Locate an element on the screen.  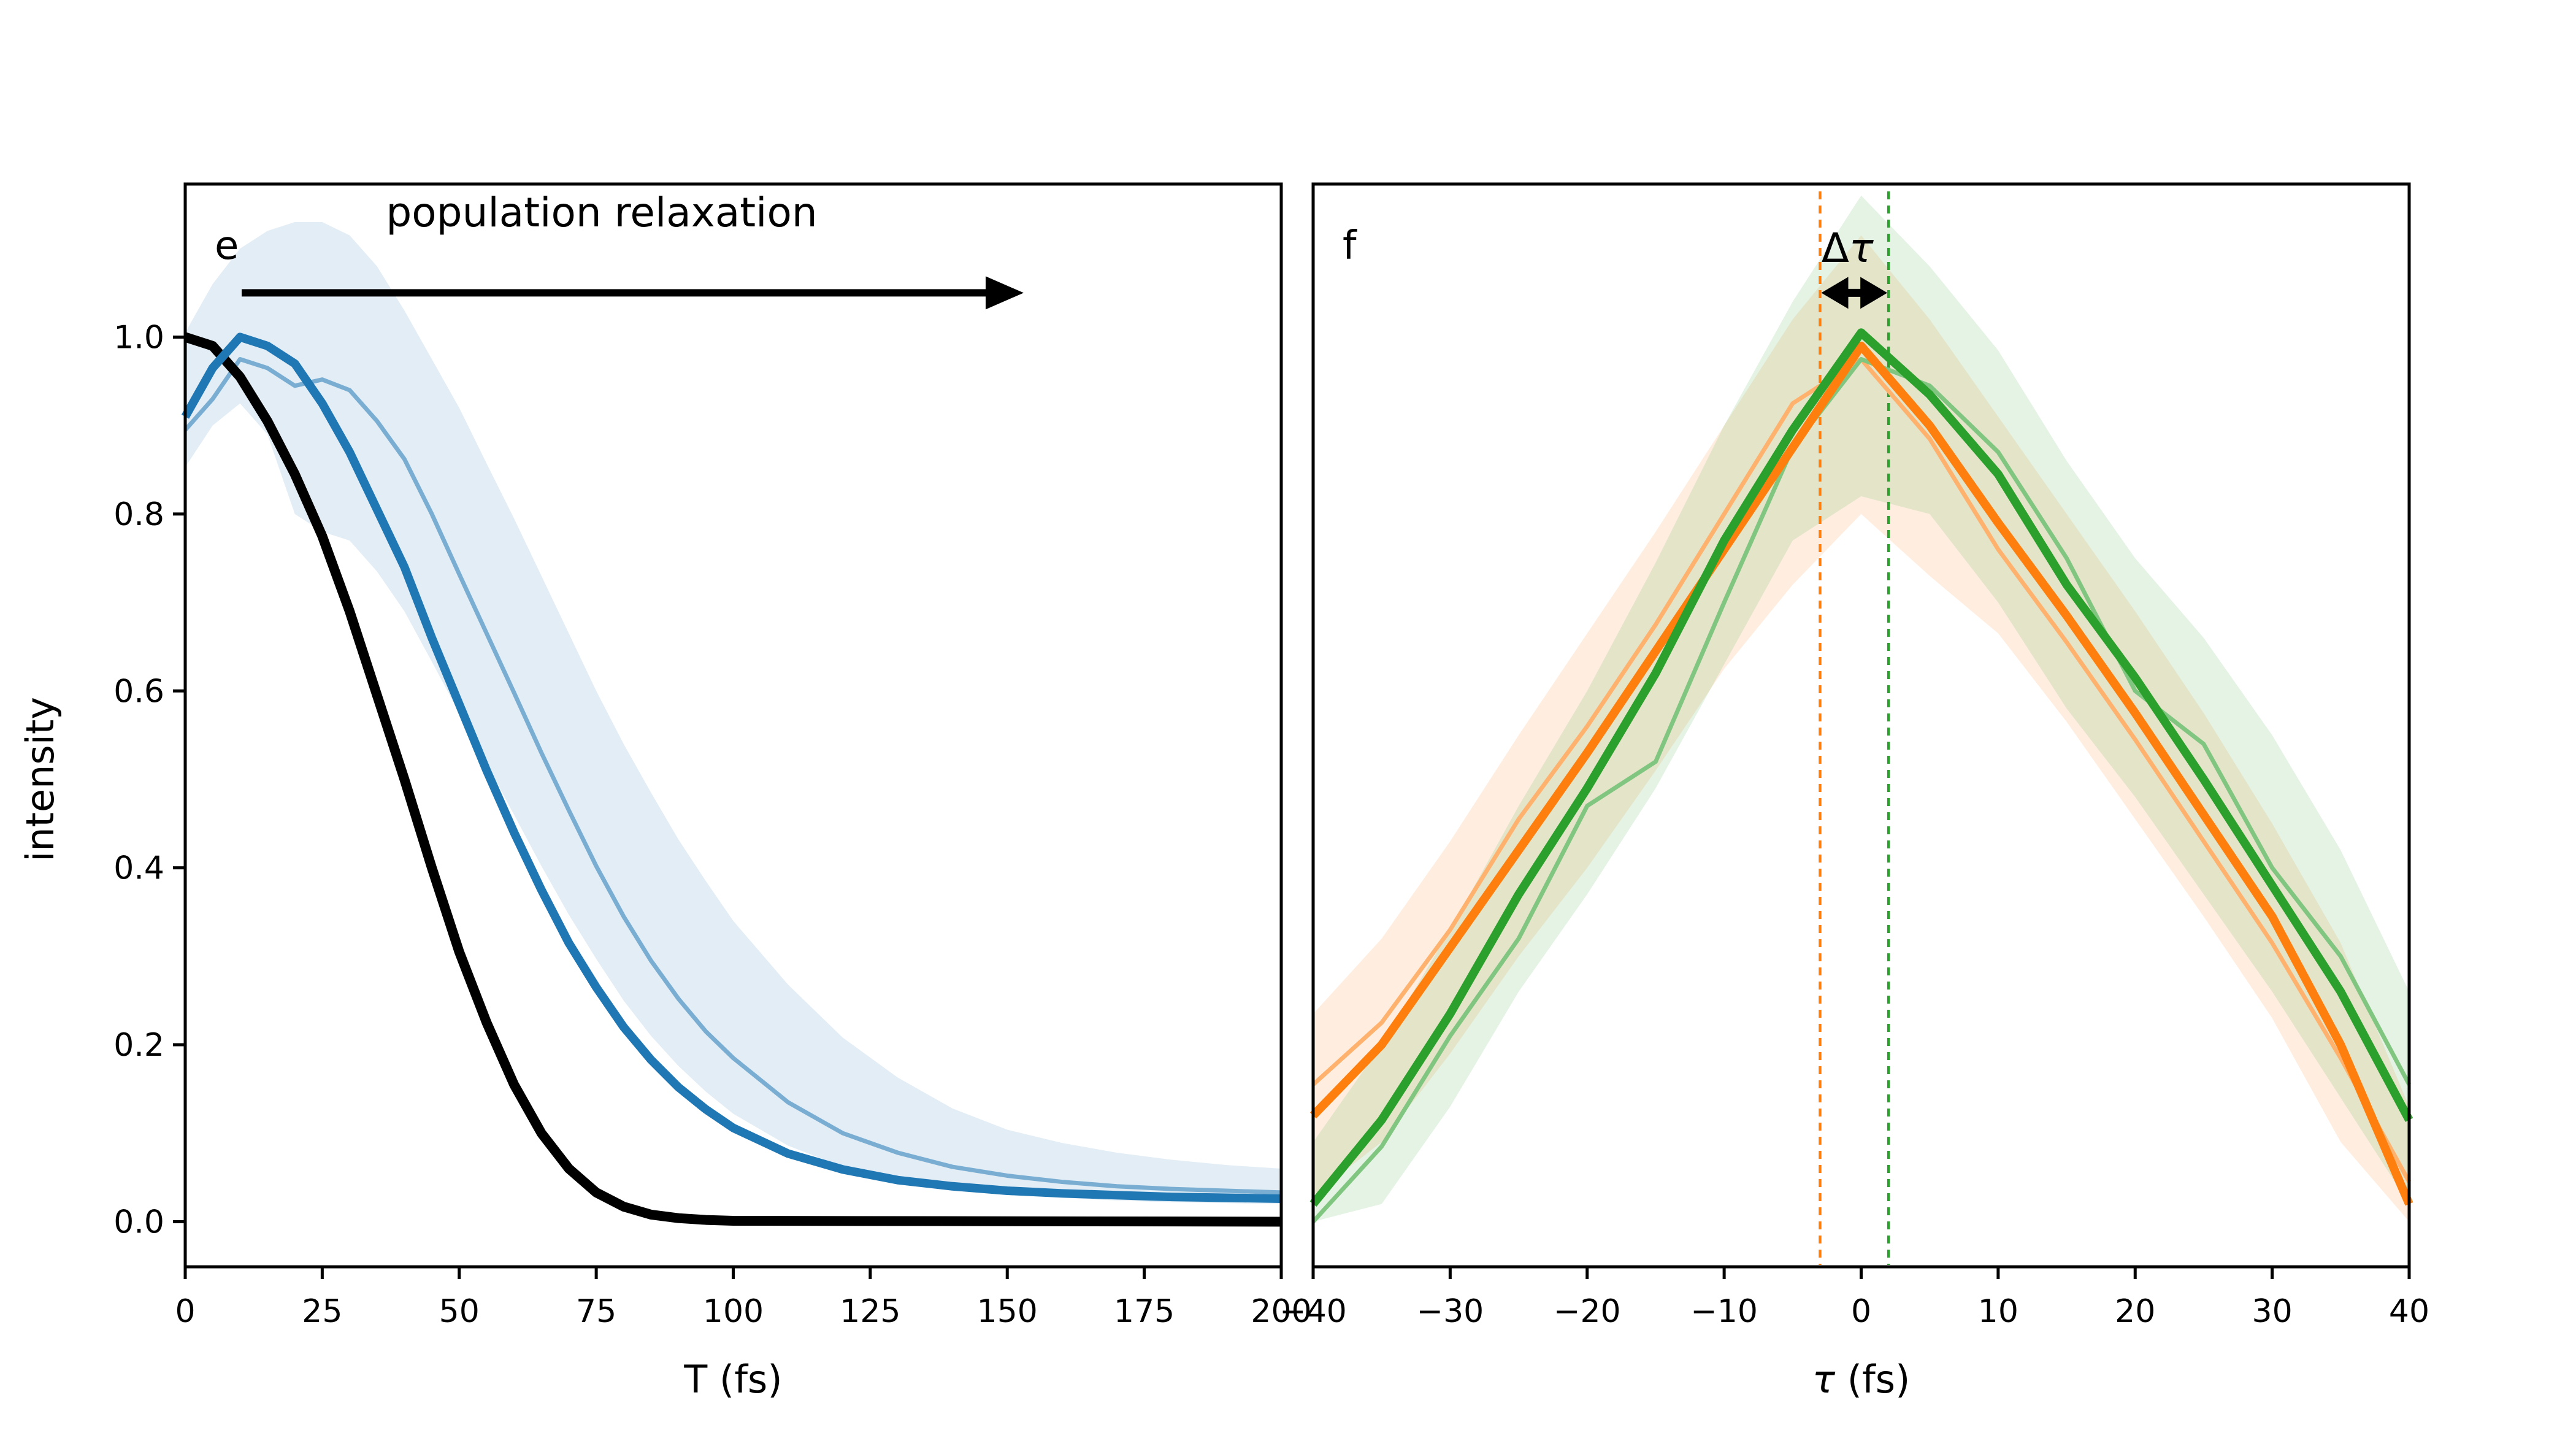
x-tick-label: 175 is located at coordinates (1144, 1311).